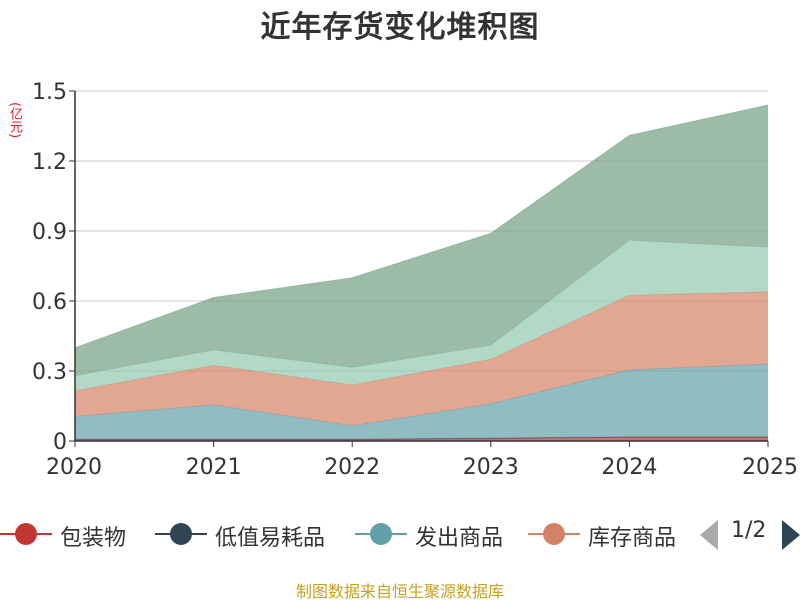 The height and width of the screenshot is (602, 800). Describe the element at coordinates (632, 538) in the screenshot. I see `legend-label: 库存商品` at that location.